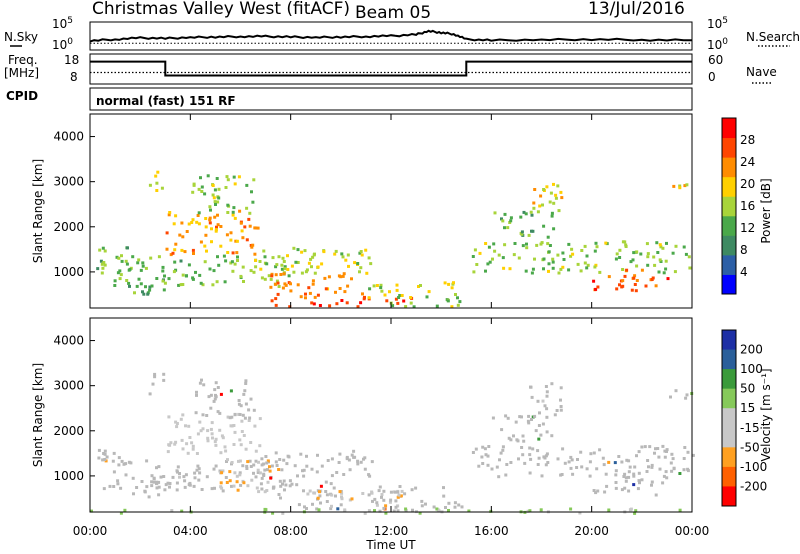 The width and height of the screenshot is (800, 554). What do you see at coordinates (753, 486) in the screenshot?
I see `colorbar-tick: -200` at bounding box center [753, 486].